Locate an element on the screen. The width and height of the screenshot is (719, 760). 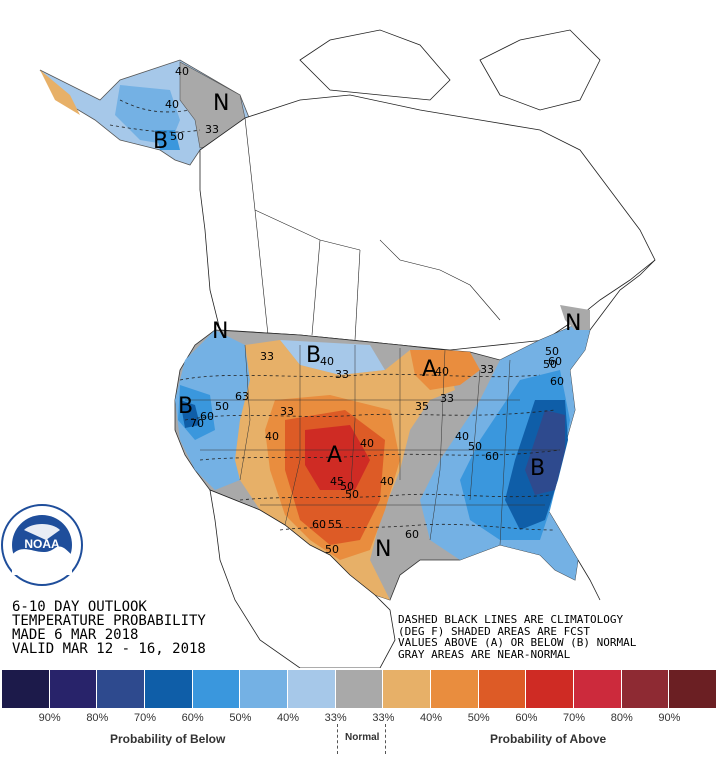
normal-letter-northeast: N is located at coordinates (573, 323).